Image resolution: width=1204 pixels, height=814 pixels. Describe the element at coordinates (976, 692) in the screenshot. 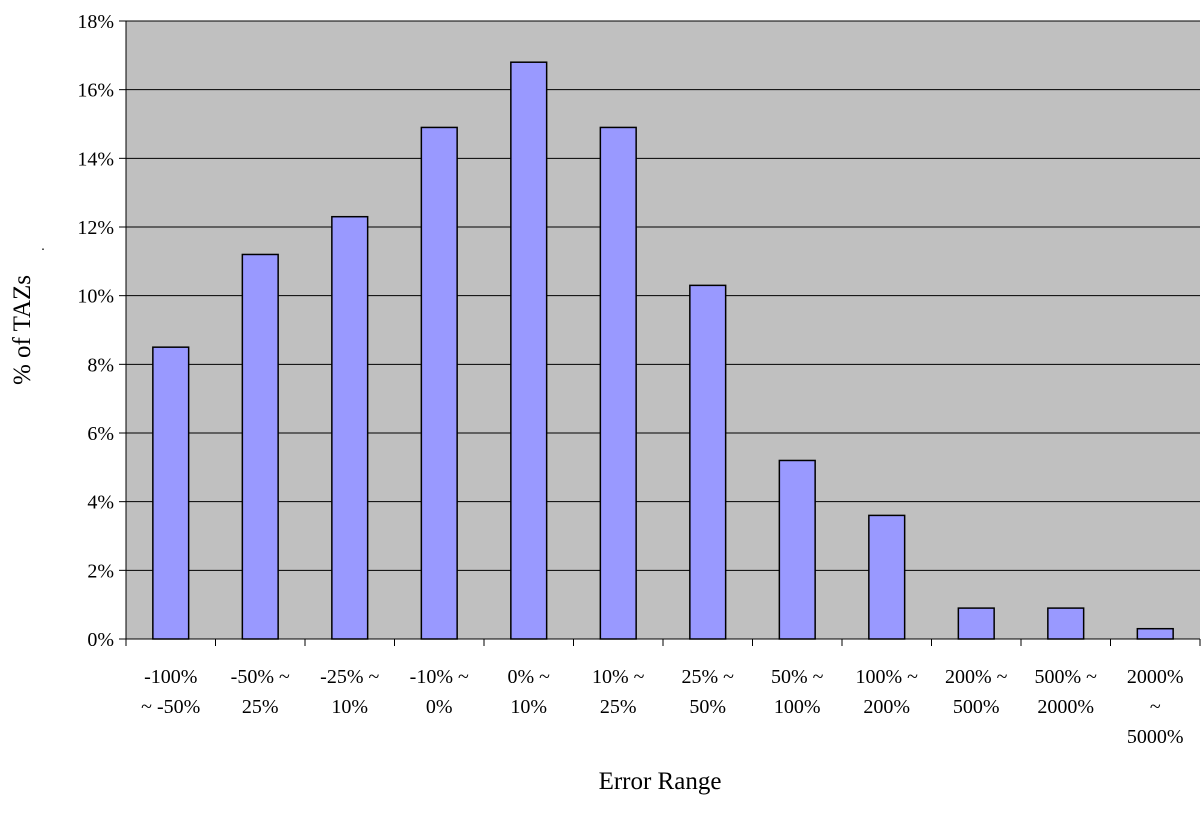

I see `x-tick-label: 200% ~500%` at that location.